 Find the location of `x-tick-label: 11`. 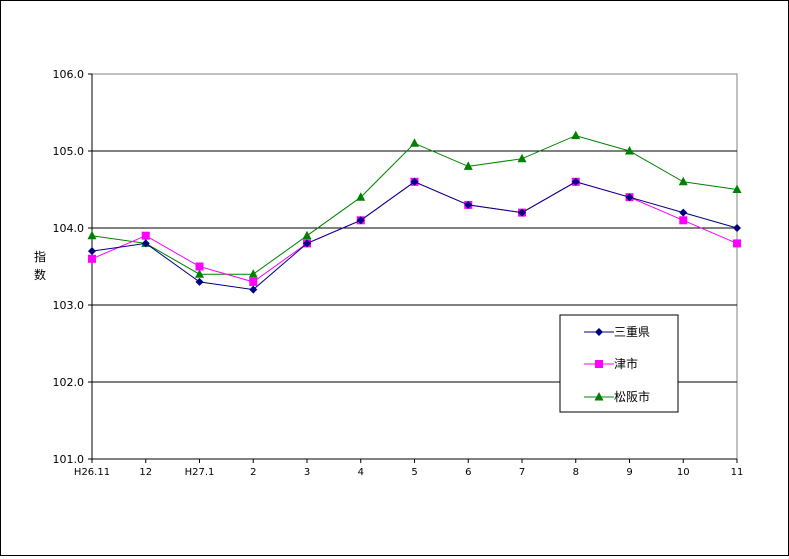

x-tick-label: 11 is located at coordinates (737, 472).